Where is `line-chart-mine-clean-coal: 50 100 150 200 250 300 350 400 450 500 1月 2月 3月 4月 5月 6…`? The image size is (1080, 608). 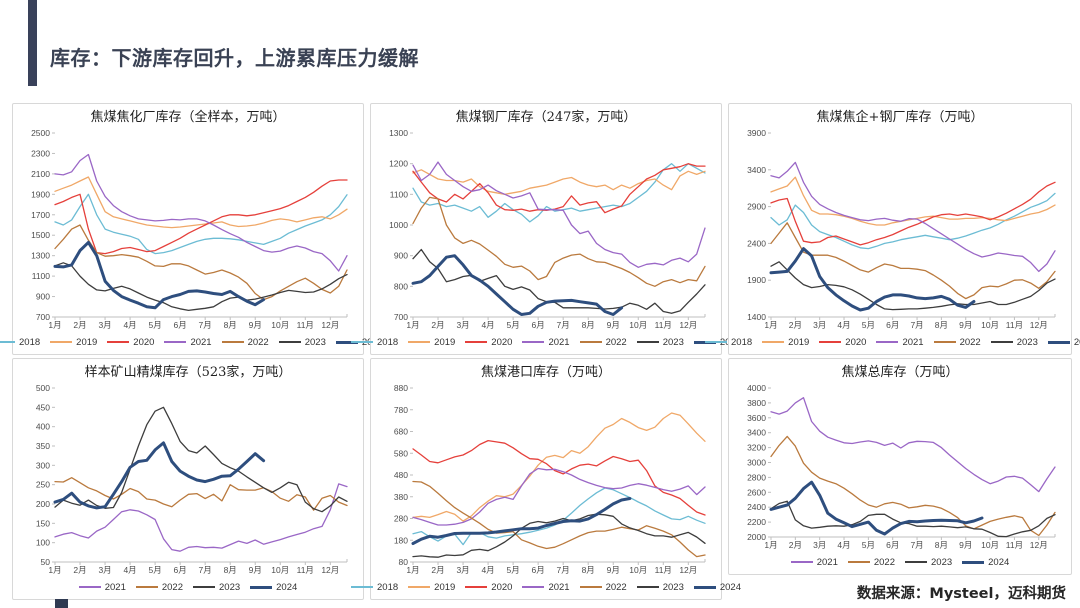 line-chart-mine-clean-coal: 50 100 150 200 250 300 350 400 450 500 1月 2月 3月 4月 5月 6… is located at coordinates (192, 479).